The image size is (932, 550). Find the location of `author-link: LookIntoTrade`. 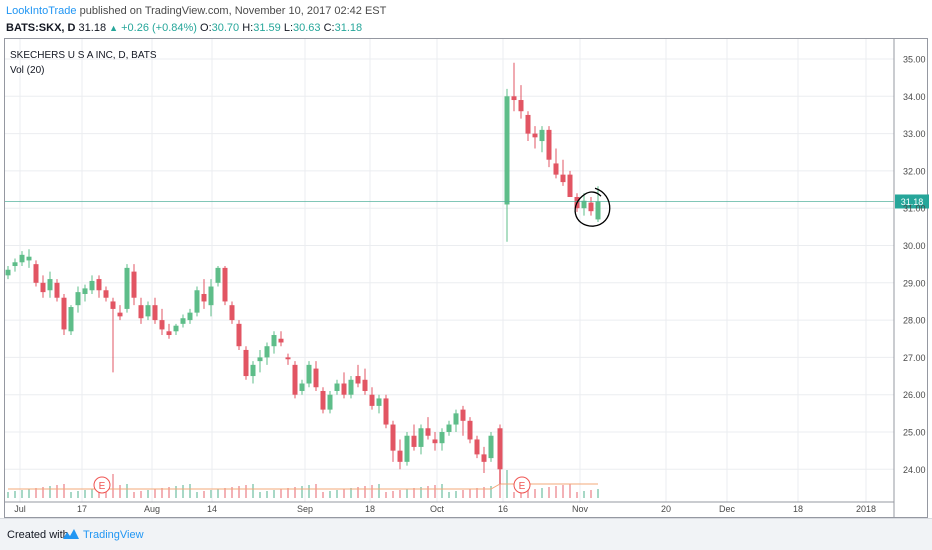

author-link: LookIntoTrade is located at coordinates (41, 11).